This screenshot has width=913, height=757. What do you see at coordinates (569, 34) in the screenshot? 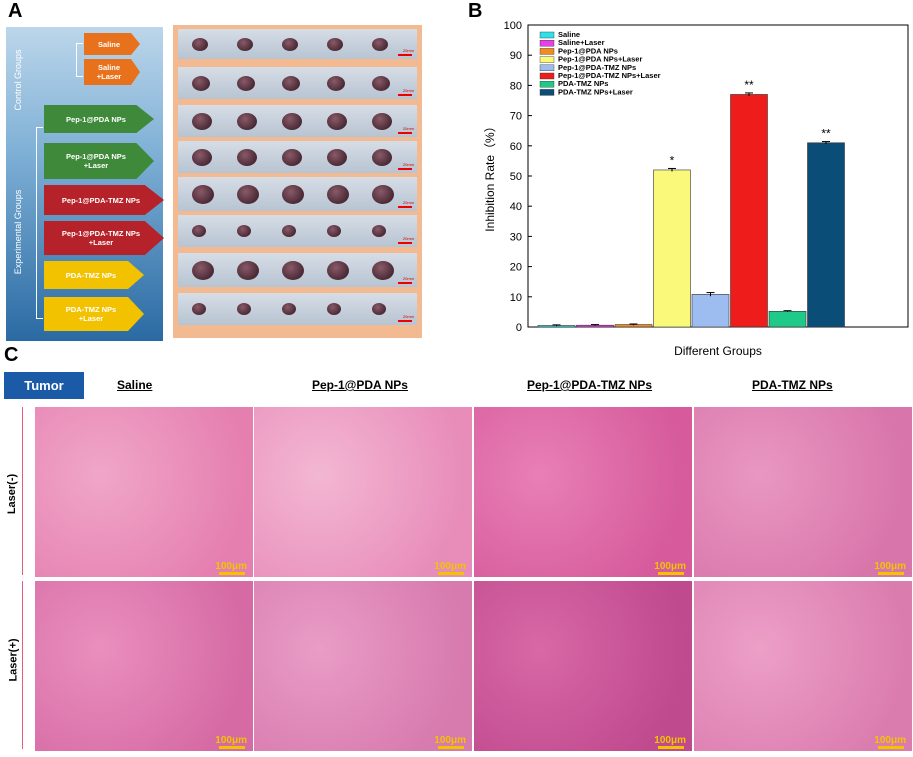
I see `legend-entry: Saline` at bounding box center [569, 34].